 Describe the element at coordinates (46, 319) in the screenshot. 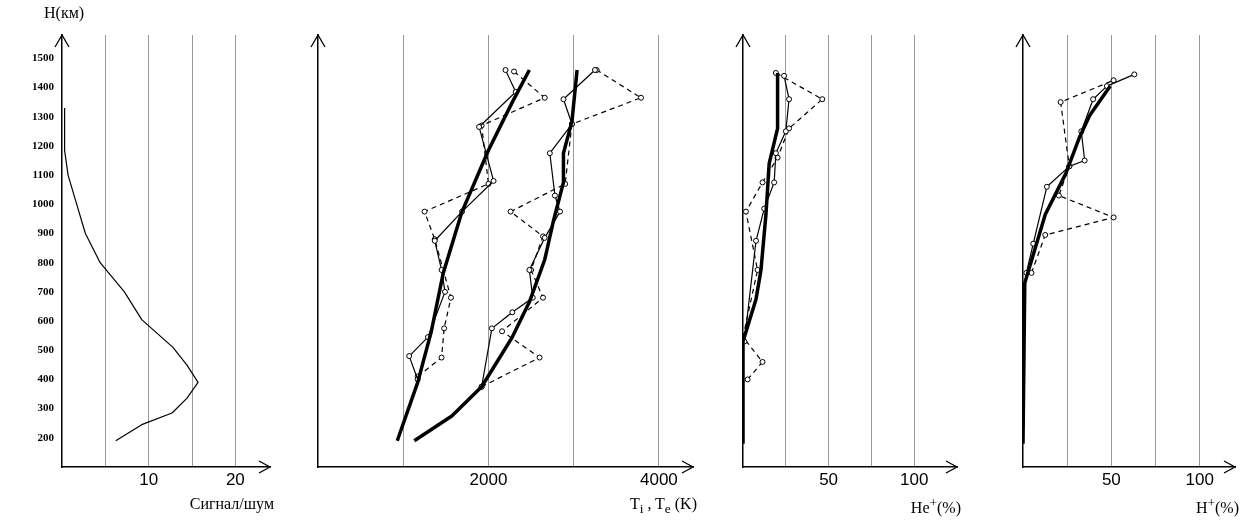

I see `y-tick-label: 600` at that location.